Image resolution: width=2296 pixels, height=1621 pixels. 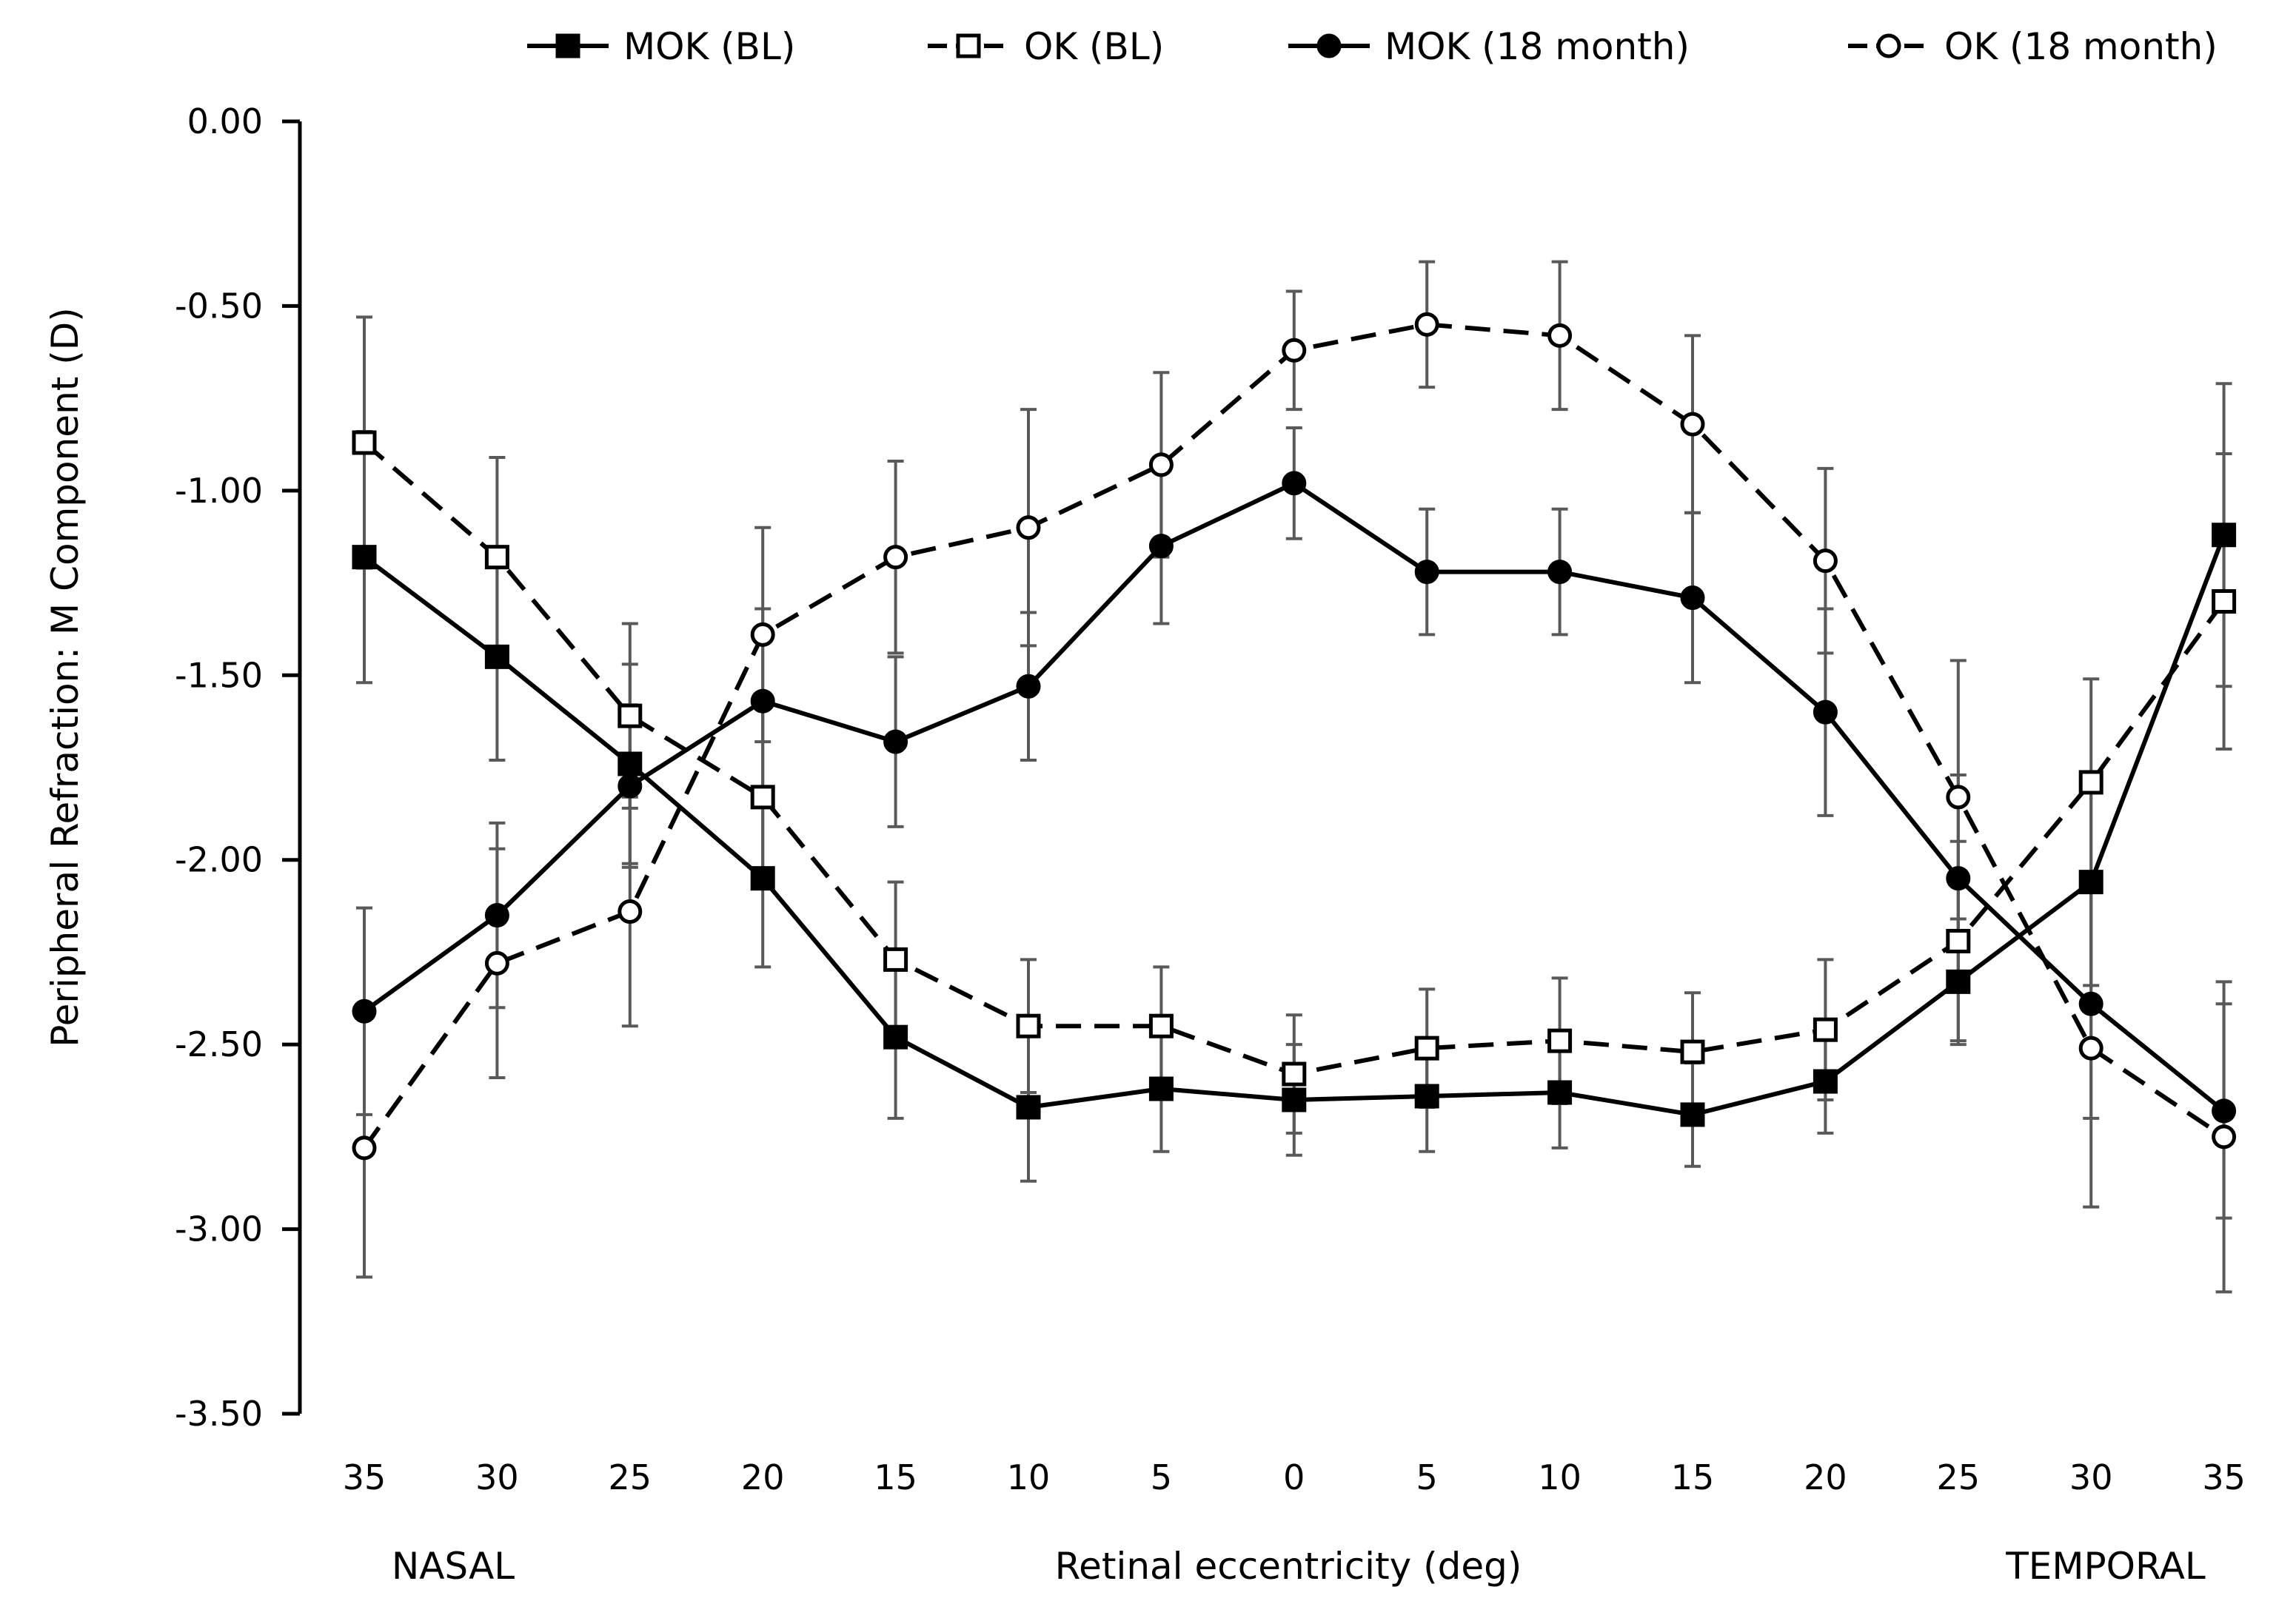 What do you see at coordinates (709, 46) in the screenshot?
I see `legend-label: MOK (BL)` at bounding box center [709, 46].